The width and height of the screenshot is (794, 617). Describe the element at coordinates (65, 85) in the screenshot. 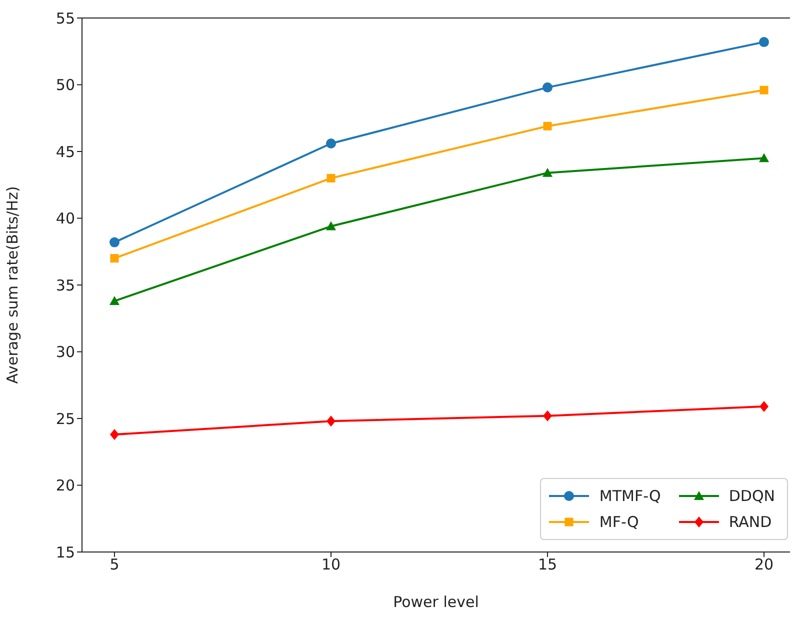

I see `y-tick-label: 50` at that location.